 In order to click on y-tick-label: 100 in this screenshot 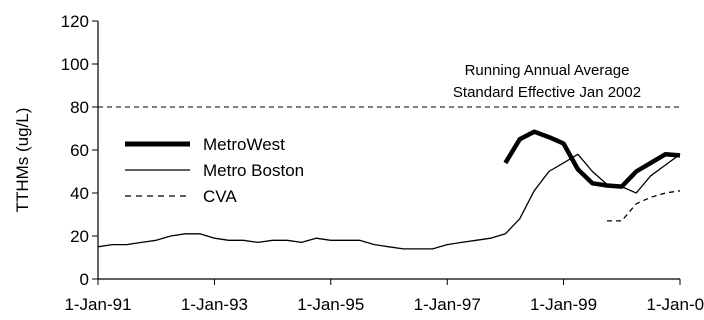, I will do `click(75, 64)`.